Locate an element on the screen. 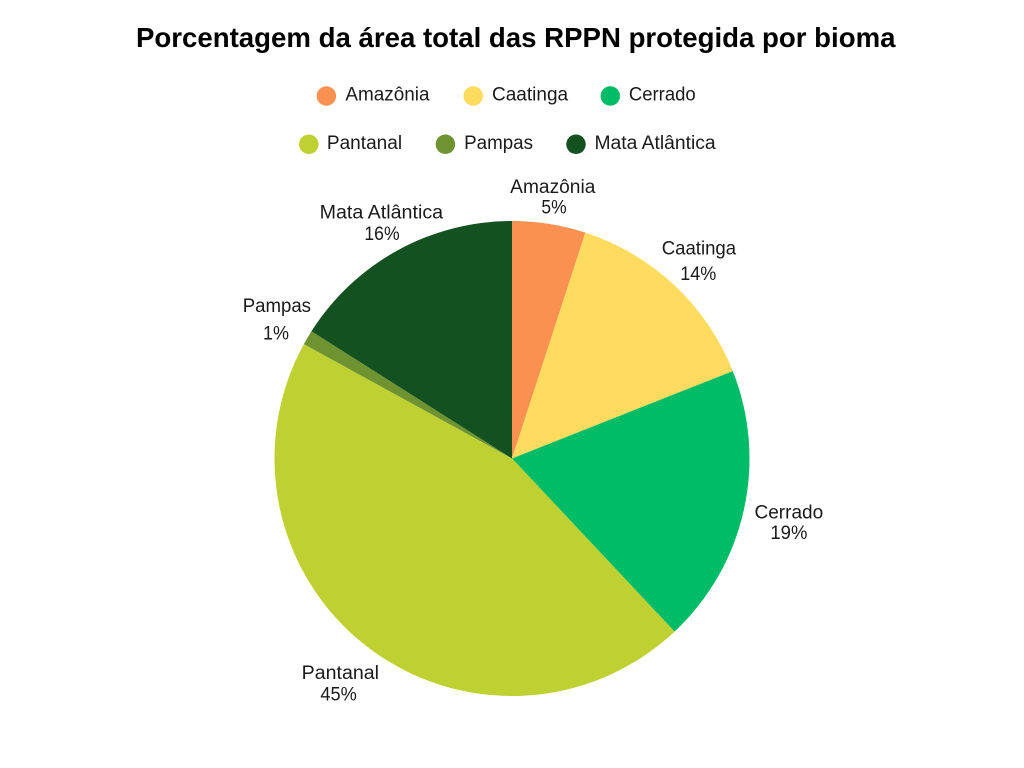  svg-text: 45% is located at coordinates (338, 695).